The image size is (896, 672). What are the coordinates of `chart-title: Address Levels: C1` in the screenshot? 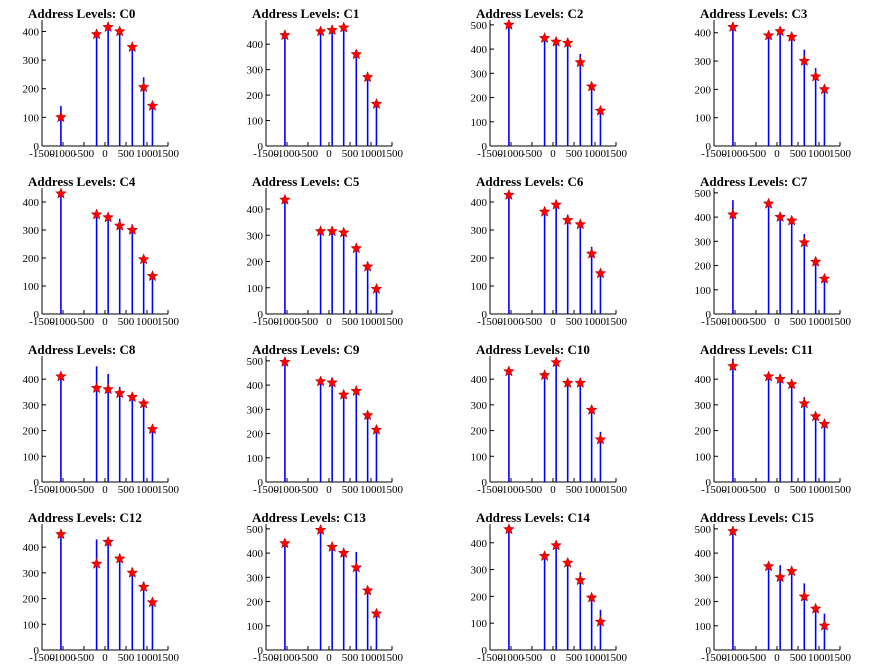 It's located at (305, 13).